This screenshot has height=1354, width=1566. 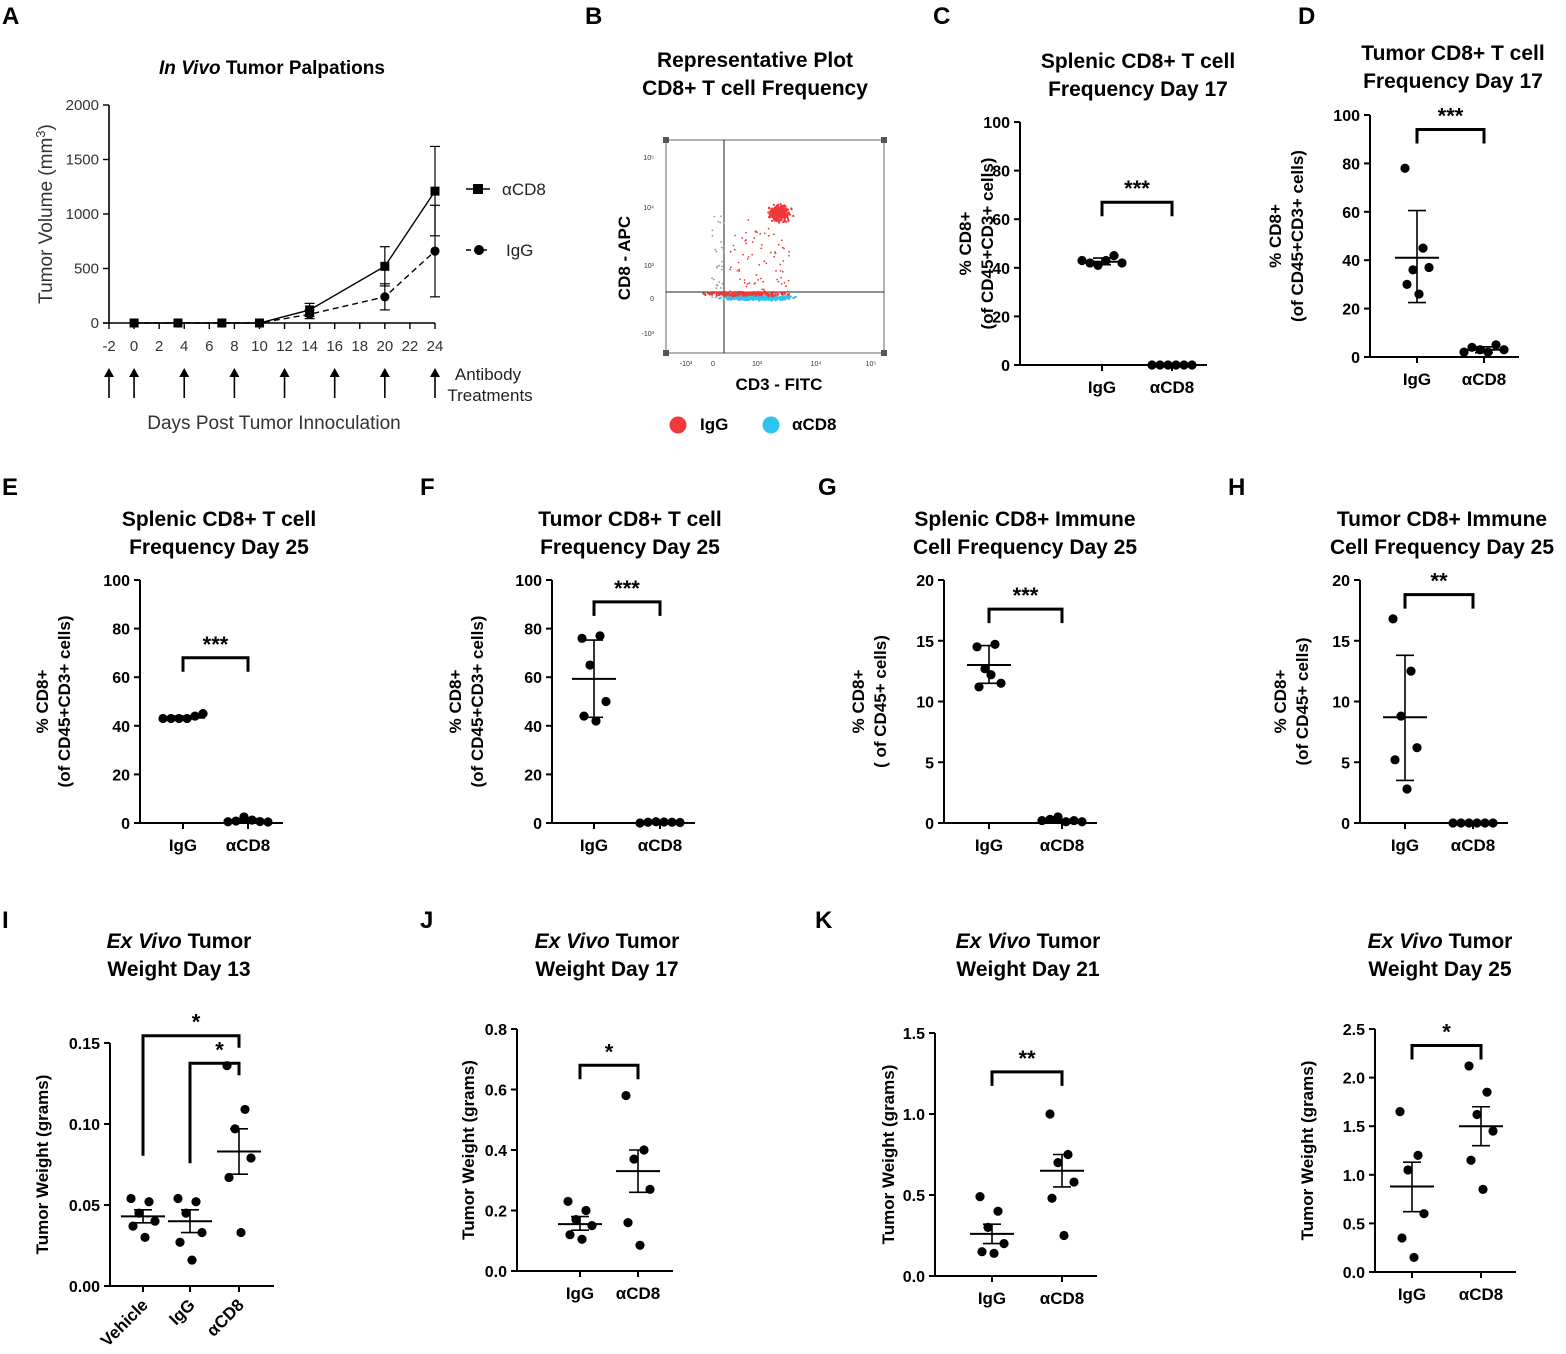 I want to click on y-axis-label: % CD8+( of CD45+ cells), so click(x=869, y=701).